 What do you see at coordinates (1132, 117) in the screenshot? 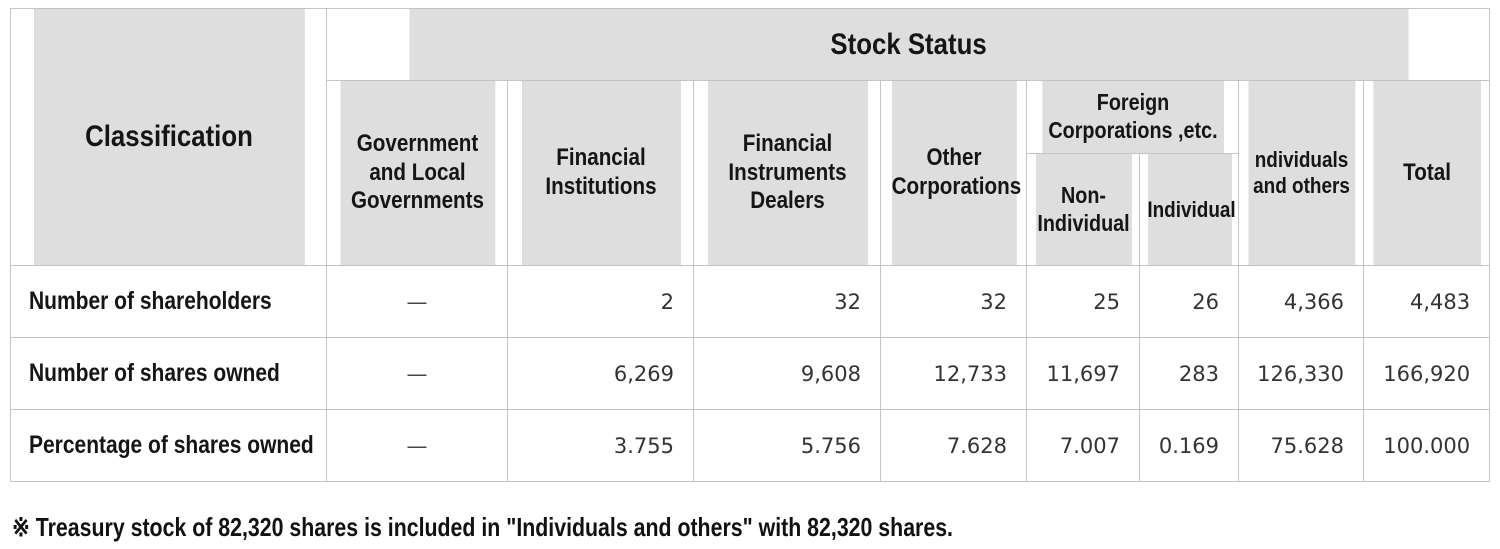
I see `header-foreign-corporations: Foreign Corporations ,etc.` at bounding box center [1132, 117].